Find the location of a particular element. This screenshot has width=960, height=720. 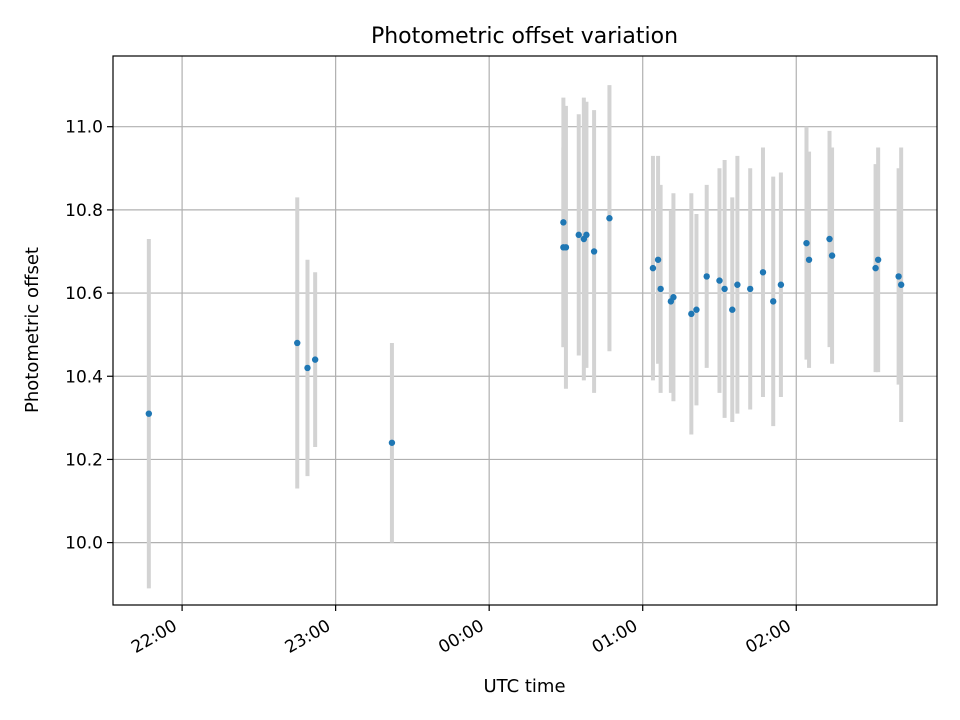

y-tick-label: 10.8 is located at coordinates (84, 211).